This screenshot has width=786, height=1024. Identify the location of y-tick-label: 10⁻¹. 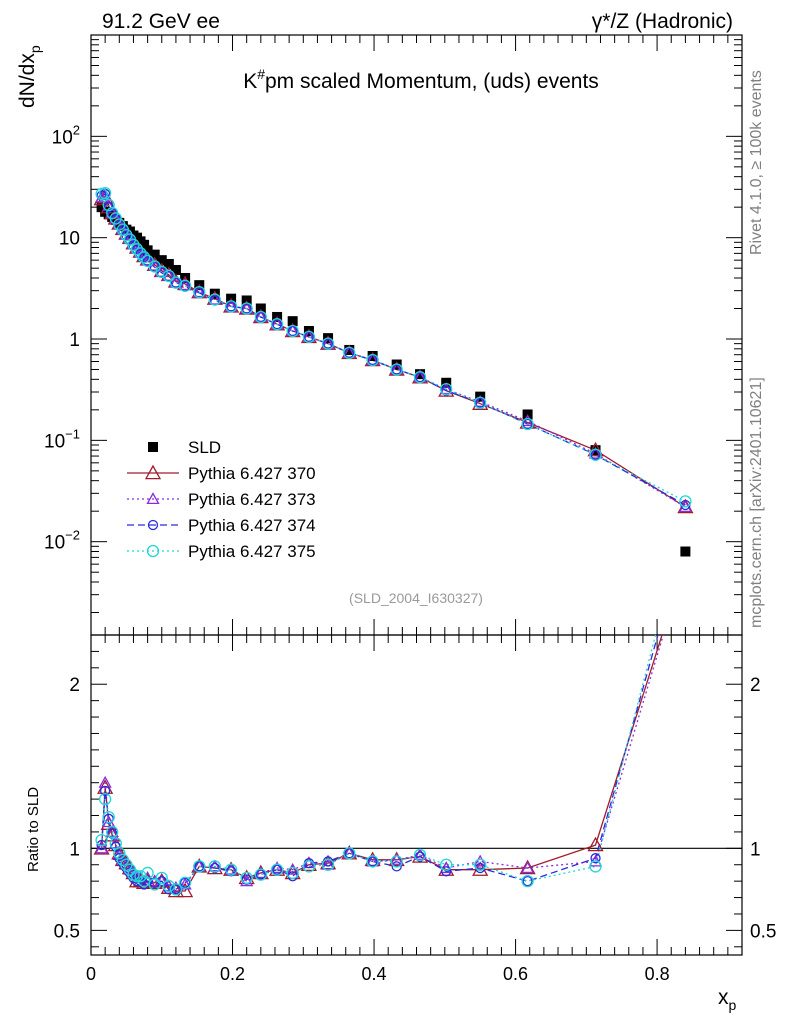
(62, 439).